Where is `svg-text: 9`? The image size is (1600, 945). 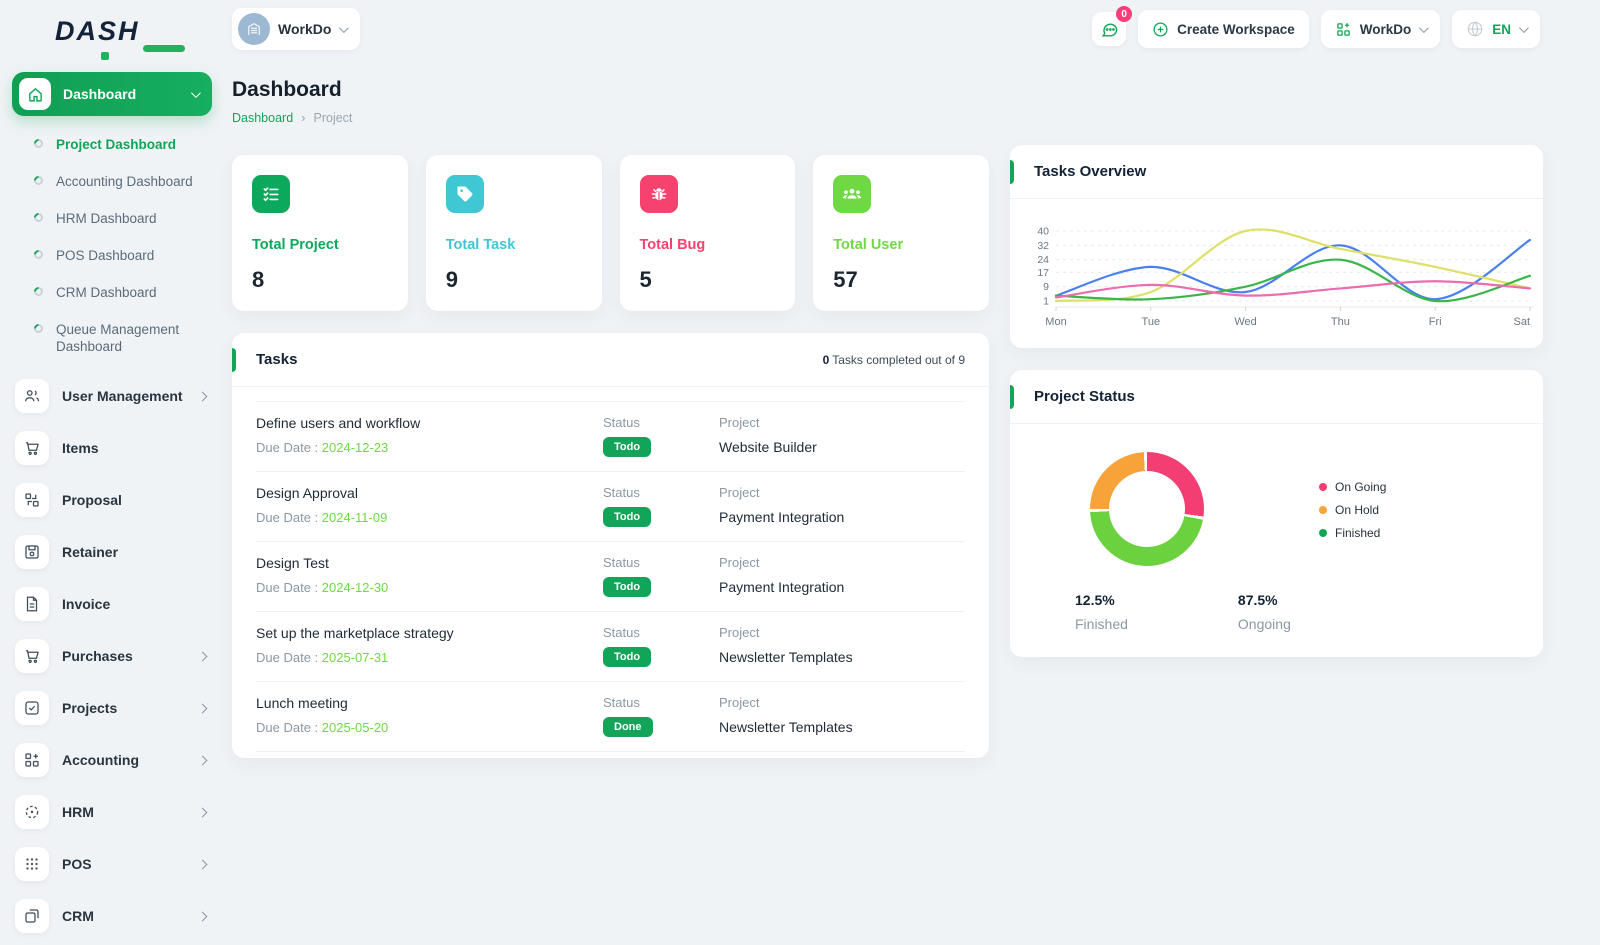
svg-text: 9 is located at coordinates (1046, 287).